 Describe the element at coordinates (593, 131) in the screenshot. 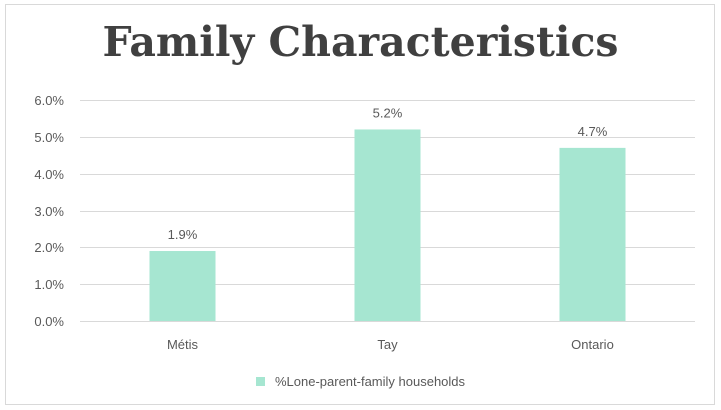

I see `data-label: 4.7%` at that location.